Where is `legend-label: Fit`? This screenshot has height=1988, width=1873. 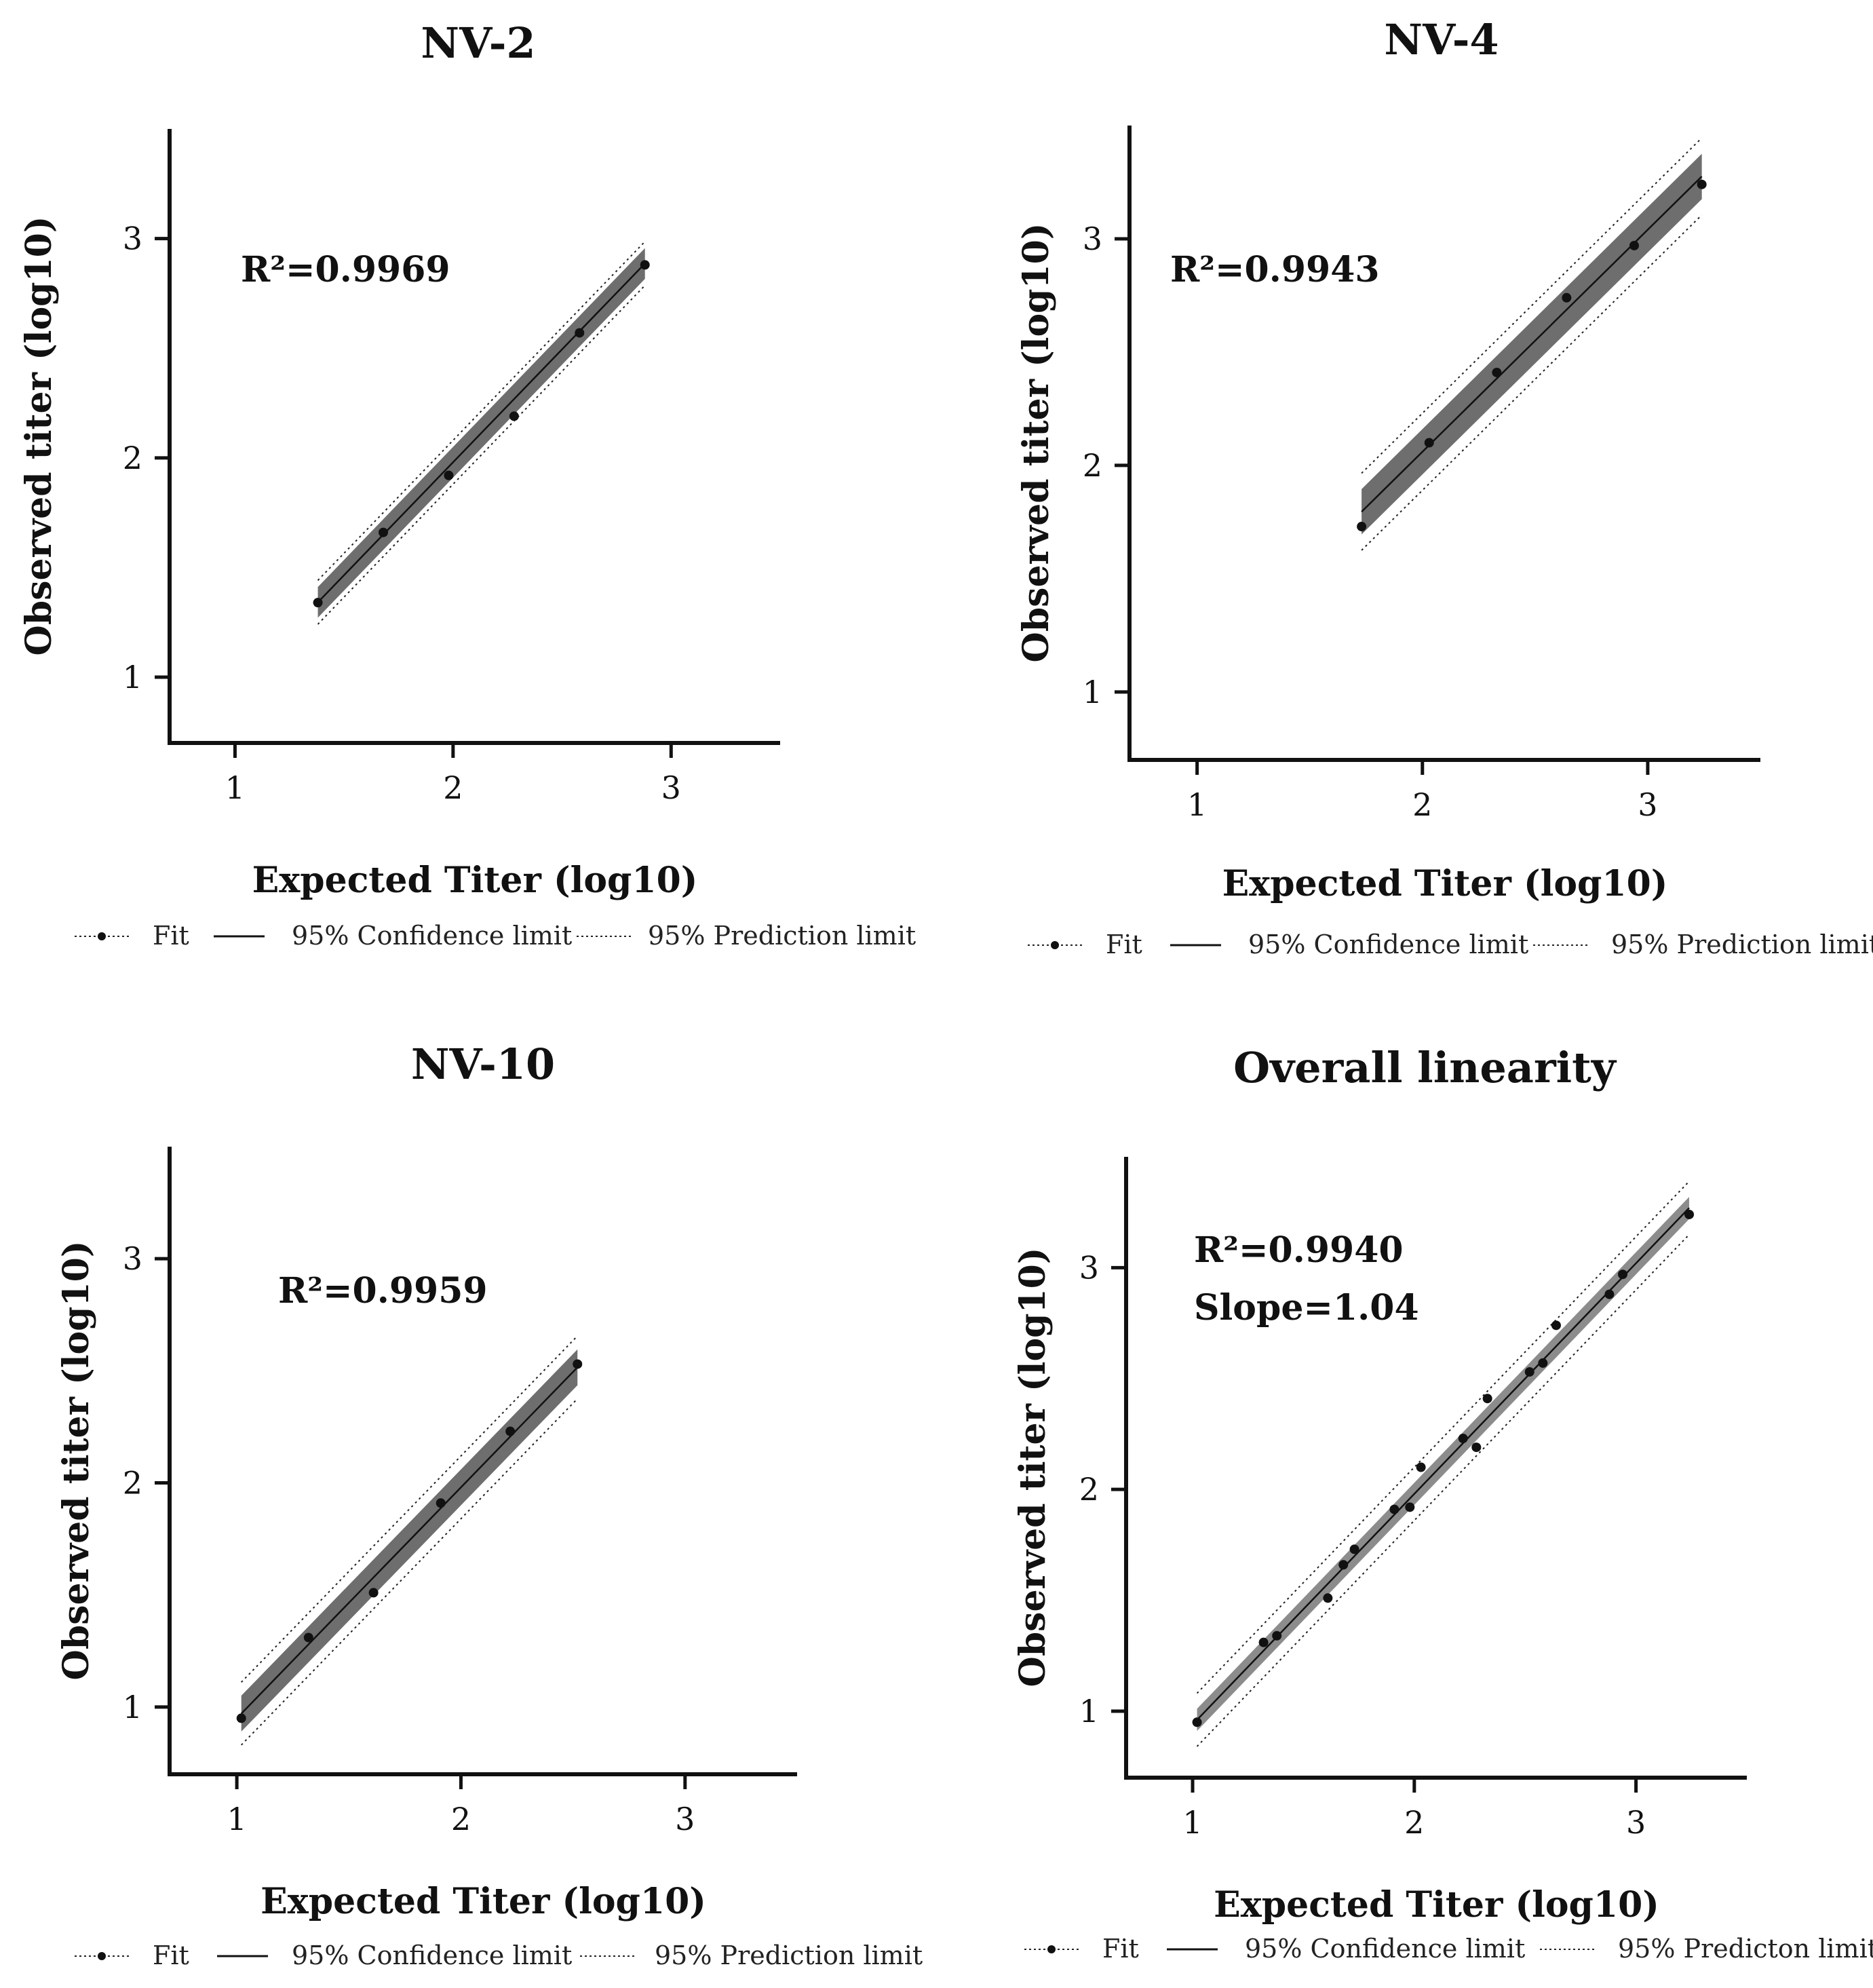
legend-label: Fit is located at coordinates (1124, 944).